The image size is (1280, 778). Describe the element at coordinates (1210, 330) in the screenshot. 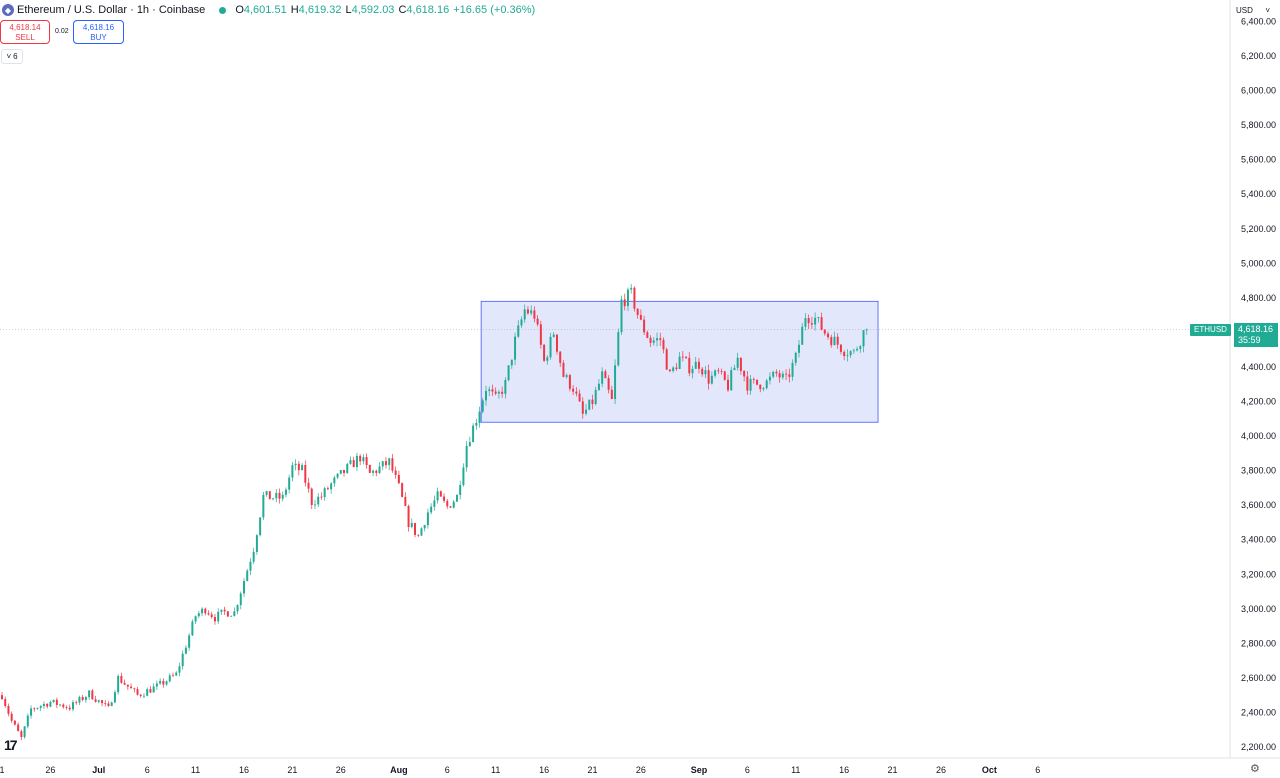

I see `symbol-price-tag: ETHUSD` at that location.